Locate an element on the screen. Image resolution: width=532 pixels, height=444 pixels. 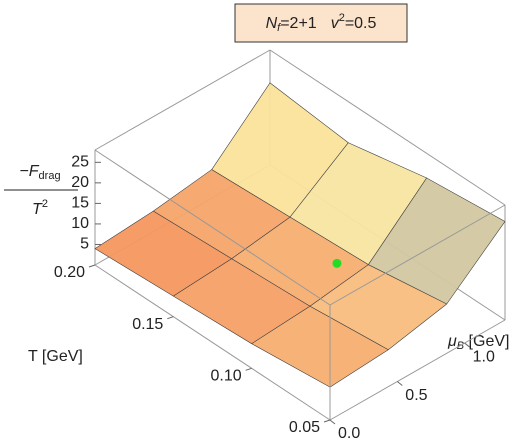
z-tick-label: 5 is located at coordinates (84, 244).